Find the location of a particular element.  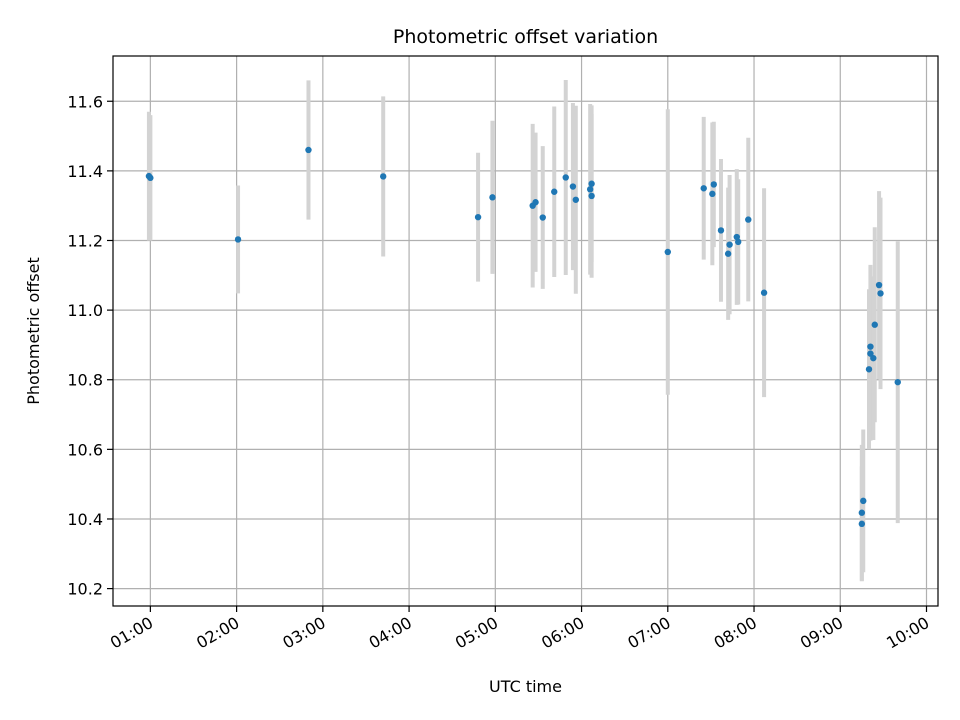

y-tick-label: 11.6 is located at coordinates (85, 101).